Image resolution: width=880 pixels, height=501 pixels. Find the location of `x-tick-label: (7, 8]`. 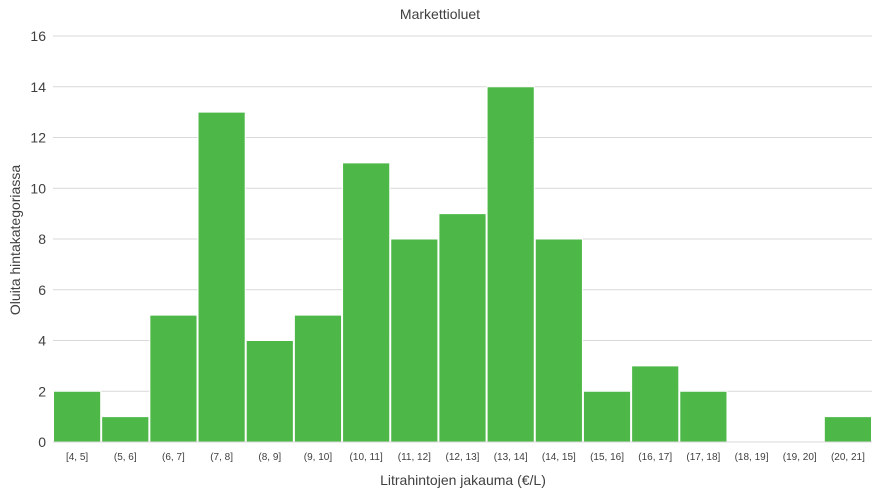

x-tick-label: (7, 8] is located at coordinates (221, 457).